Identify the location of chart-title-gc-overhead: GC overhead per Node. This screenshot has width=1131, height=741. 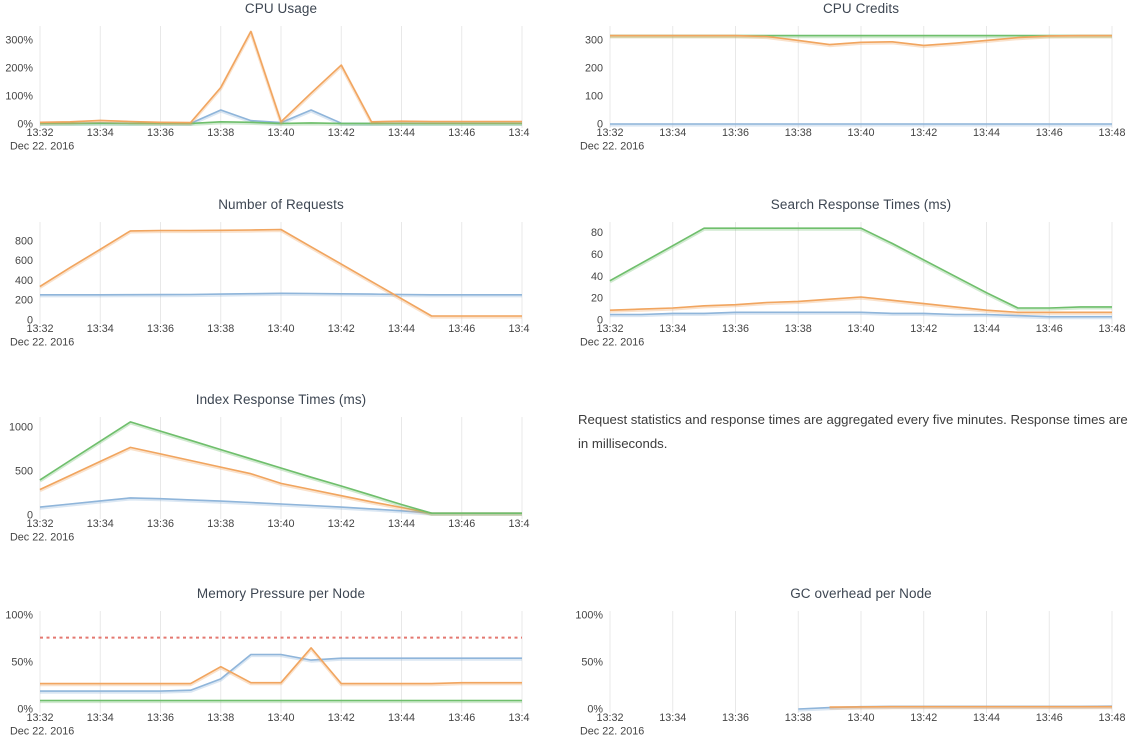
(861, 593).